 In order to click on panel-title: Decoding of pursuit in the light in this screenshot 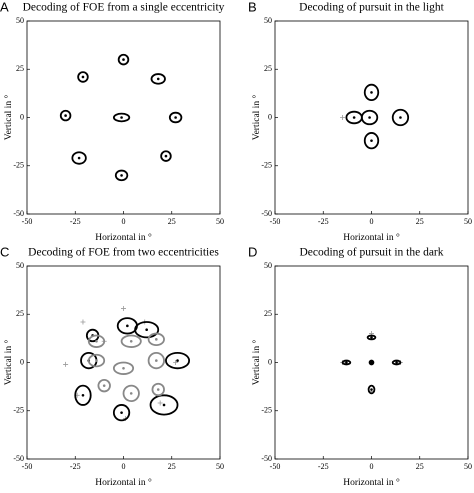, I will do `click(371, 8)`.